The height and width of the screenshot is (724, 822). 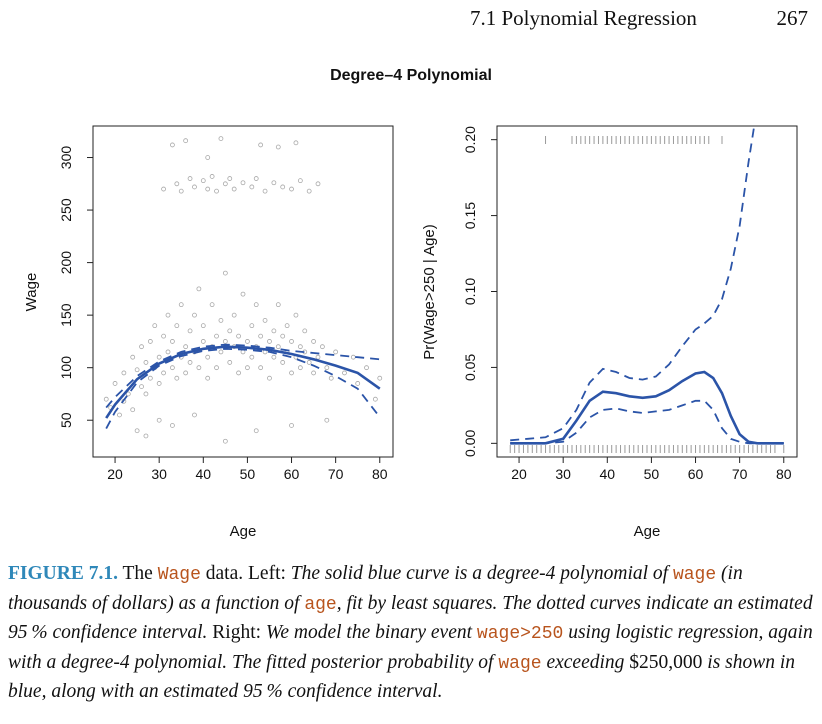 I want to click on right-x-tick-label: 70, so click(x=740, y=474).